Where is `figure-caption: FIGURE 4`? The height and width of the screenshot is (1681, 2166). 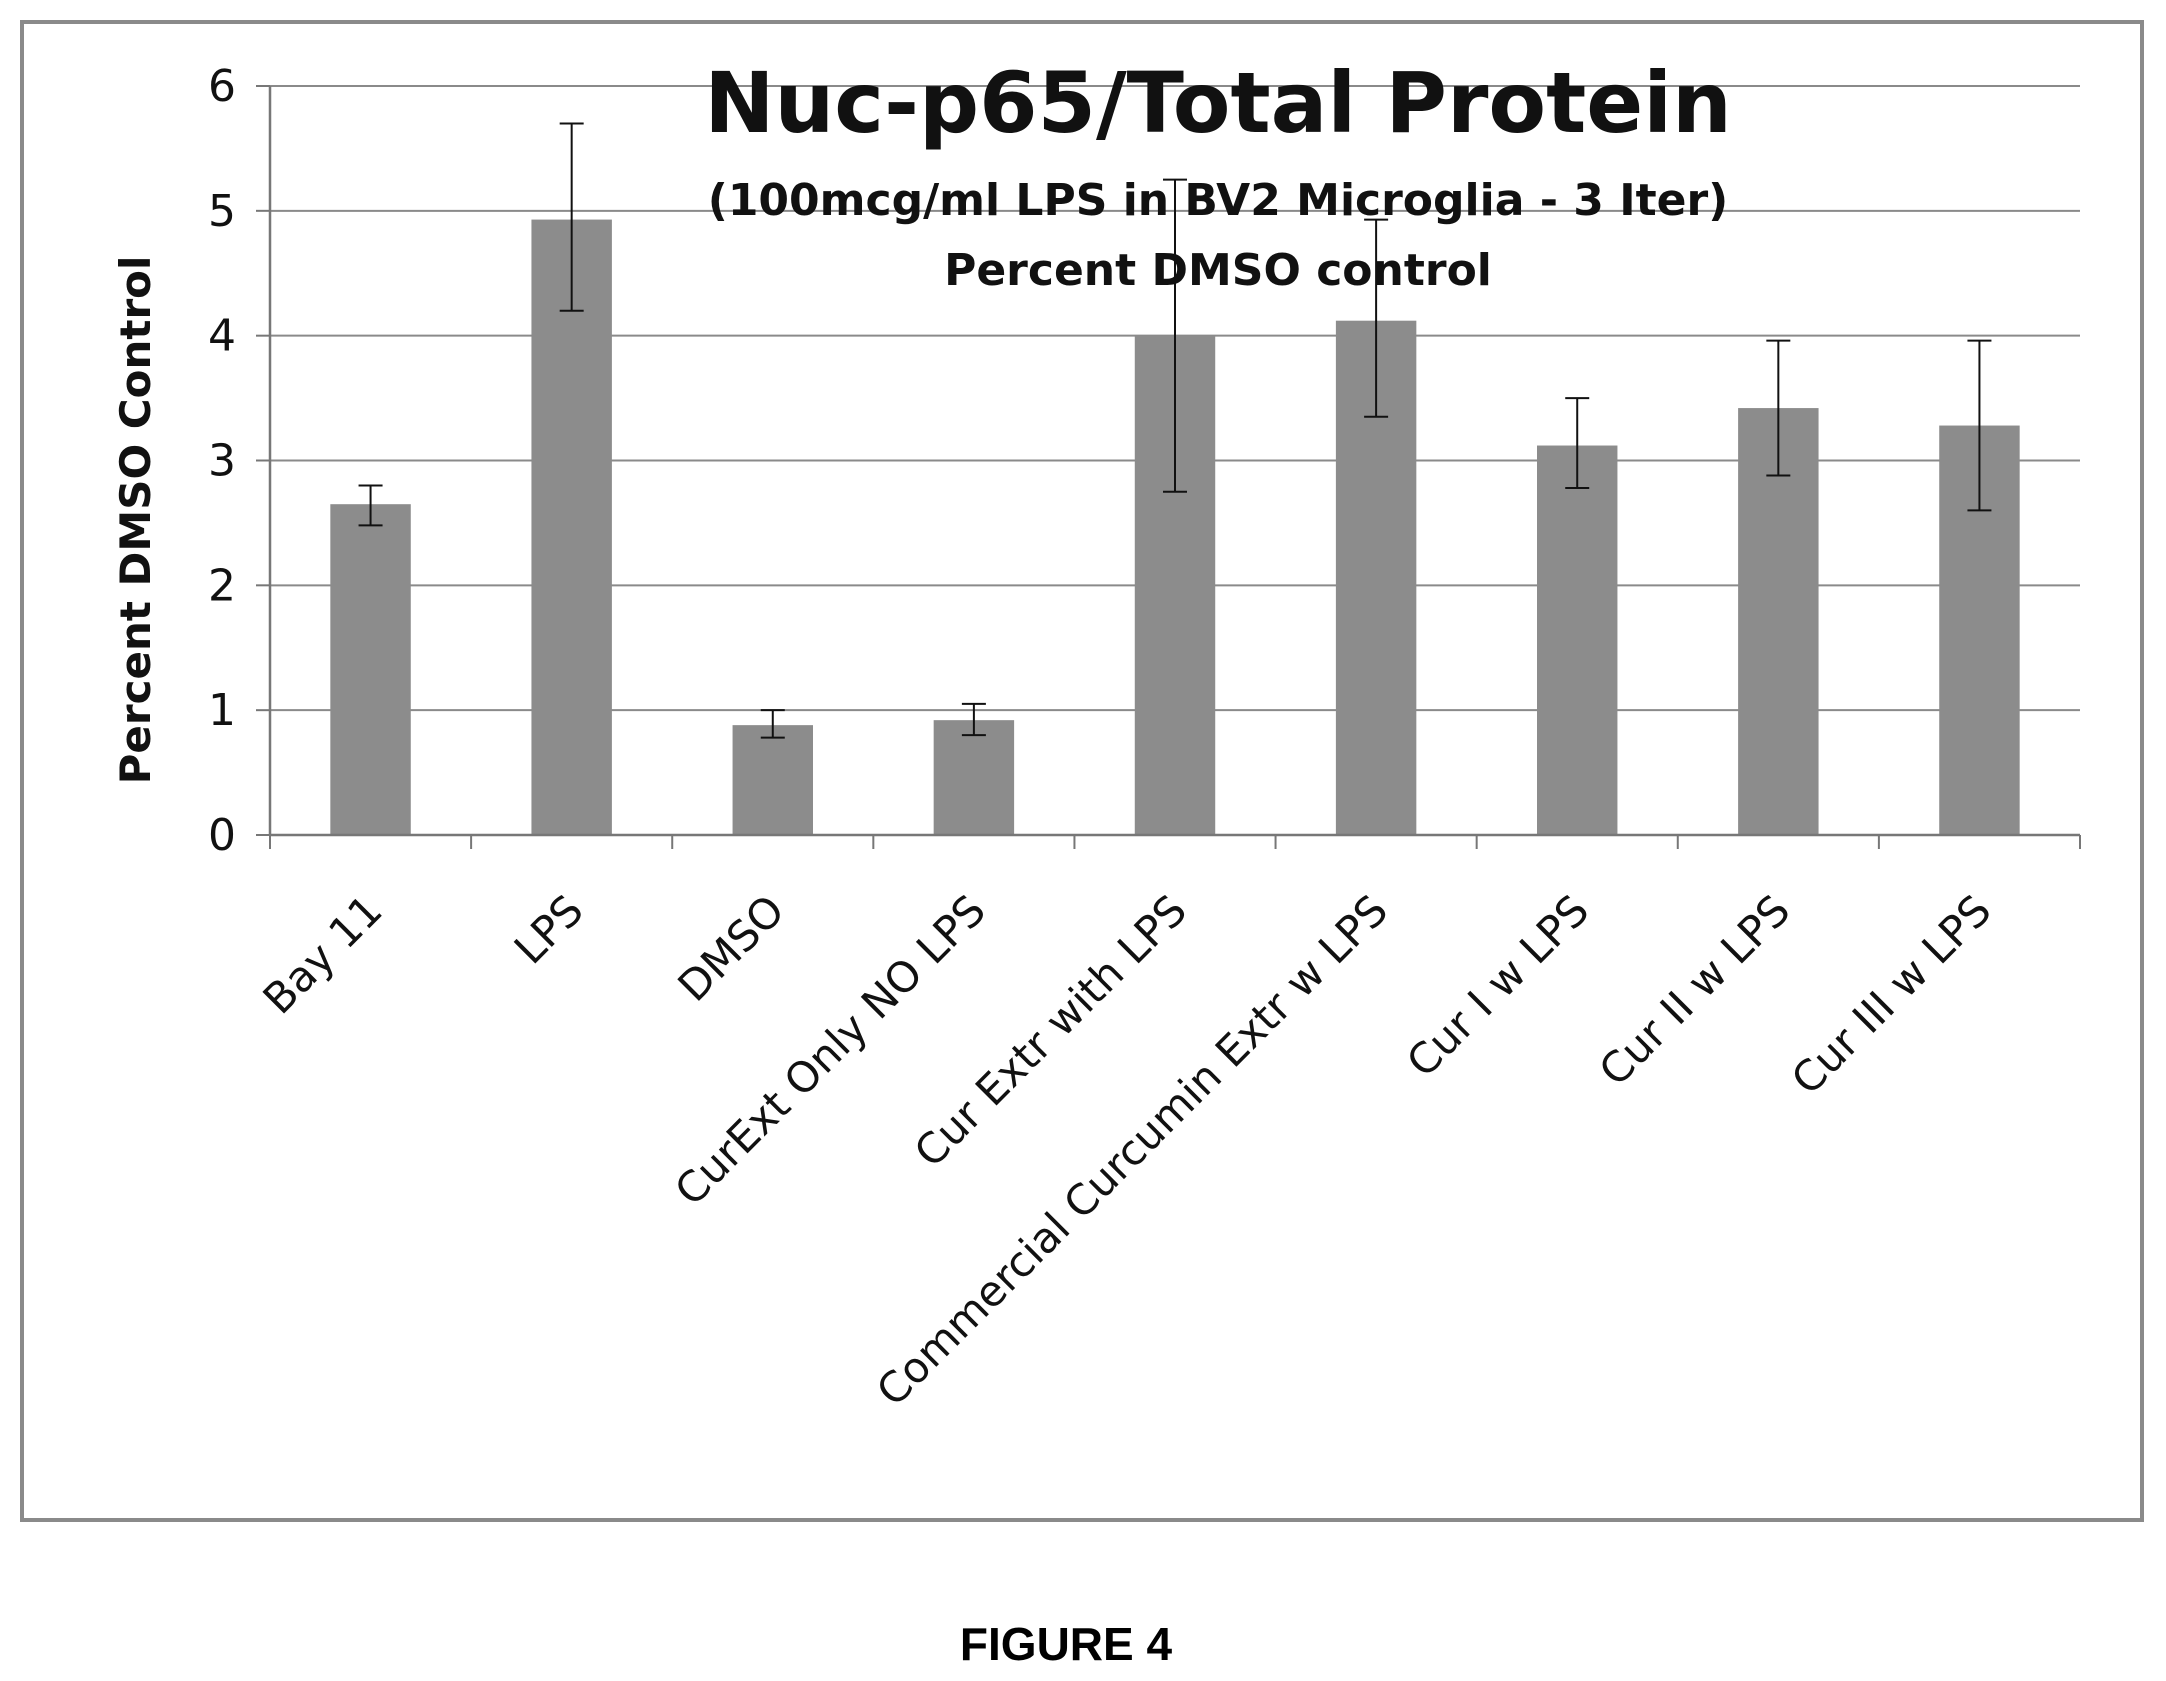 figure-caption: FIGURE 4 is located at coordinates (1066, 1644).